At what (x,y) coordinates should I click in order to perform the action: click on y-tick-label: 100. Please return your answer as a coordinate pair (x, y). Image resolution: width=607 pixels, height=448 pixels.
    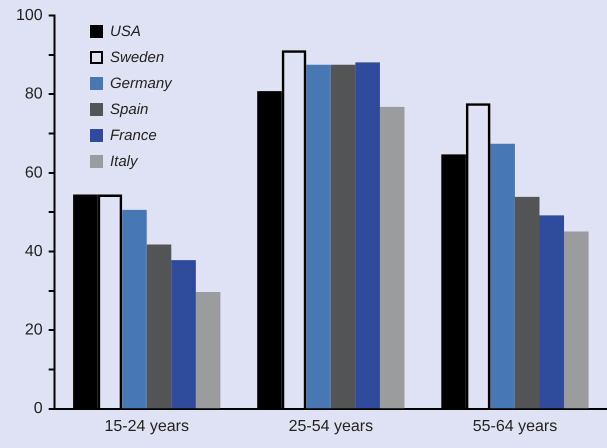
    Looking at the image, I should click on (29, 15).